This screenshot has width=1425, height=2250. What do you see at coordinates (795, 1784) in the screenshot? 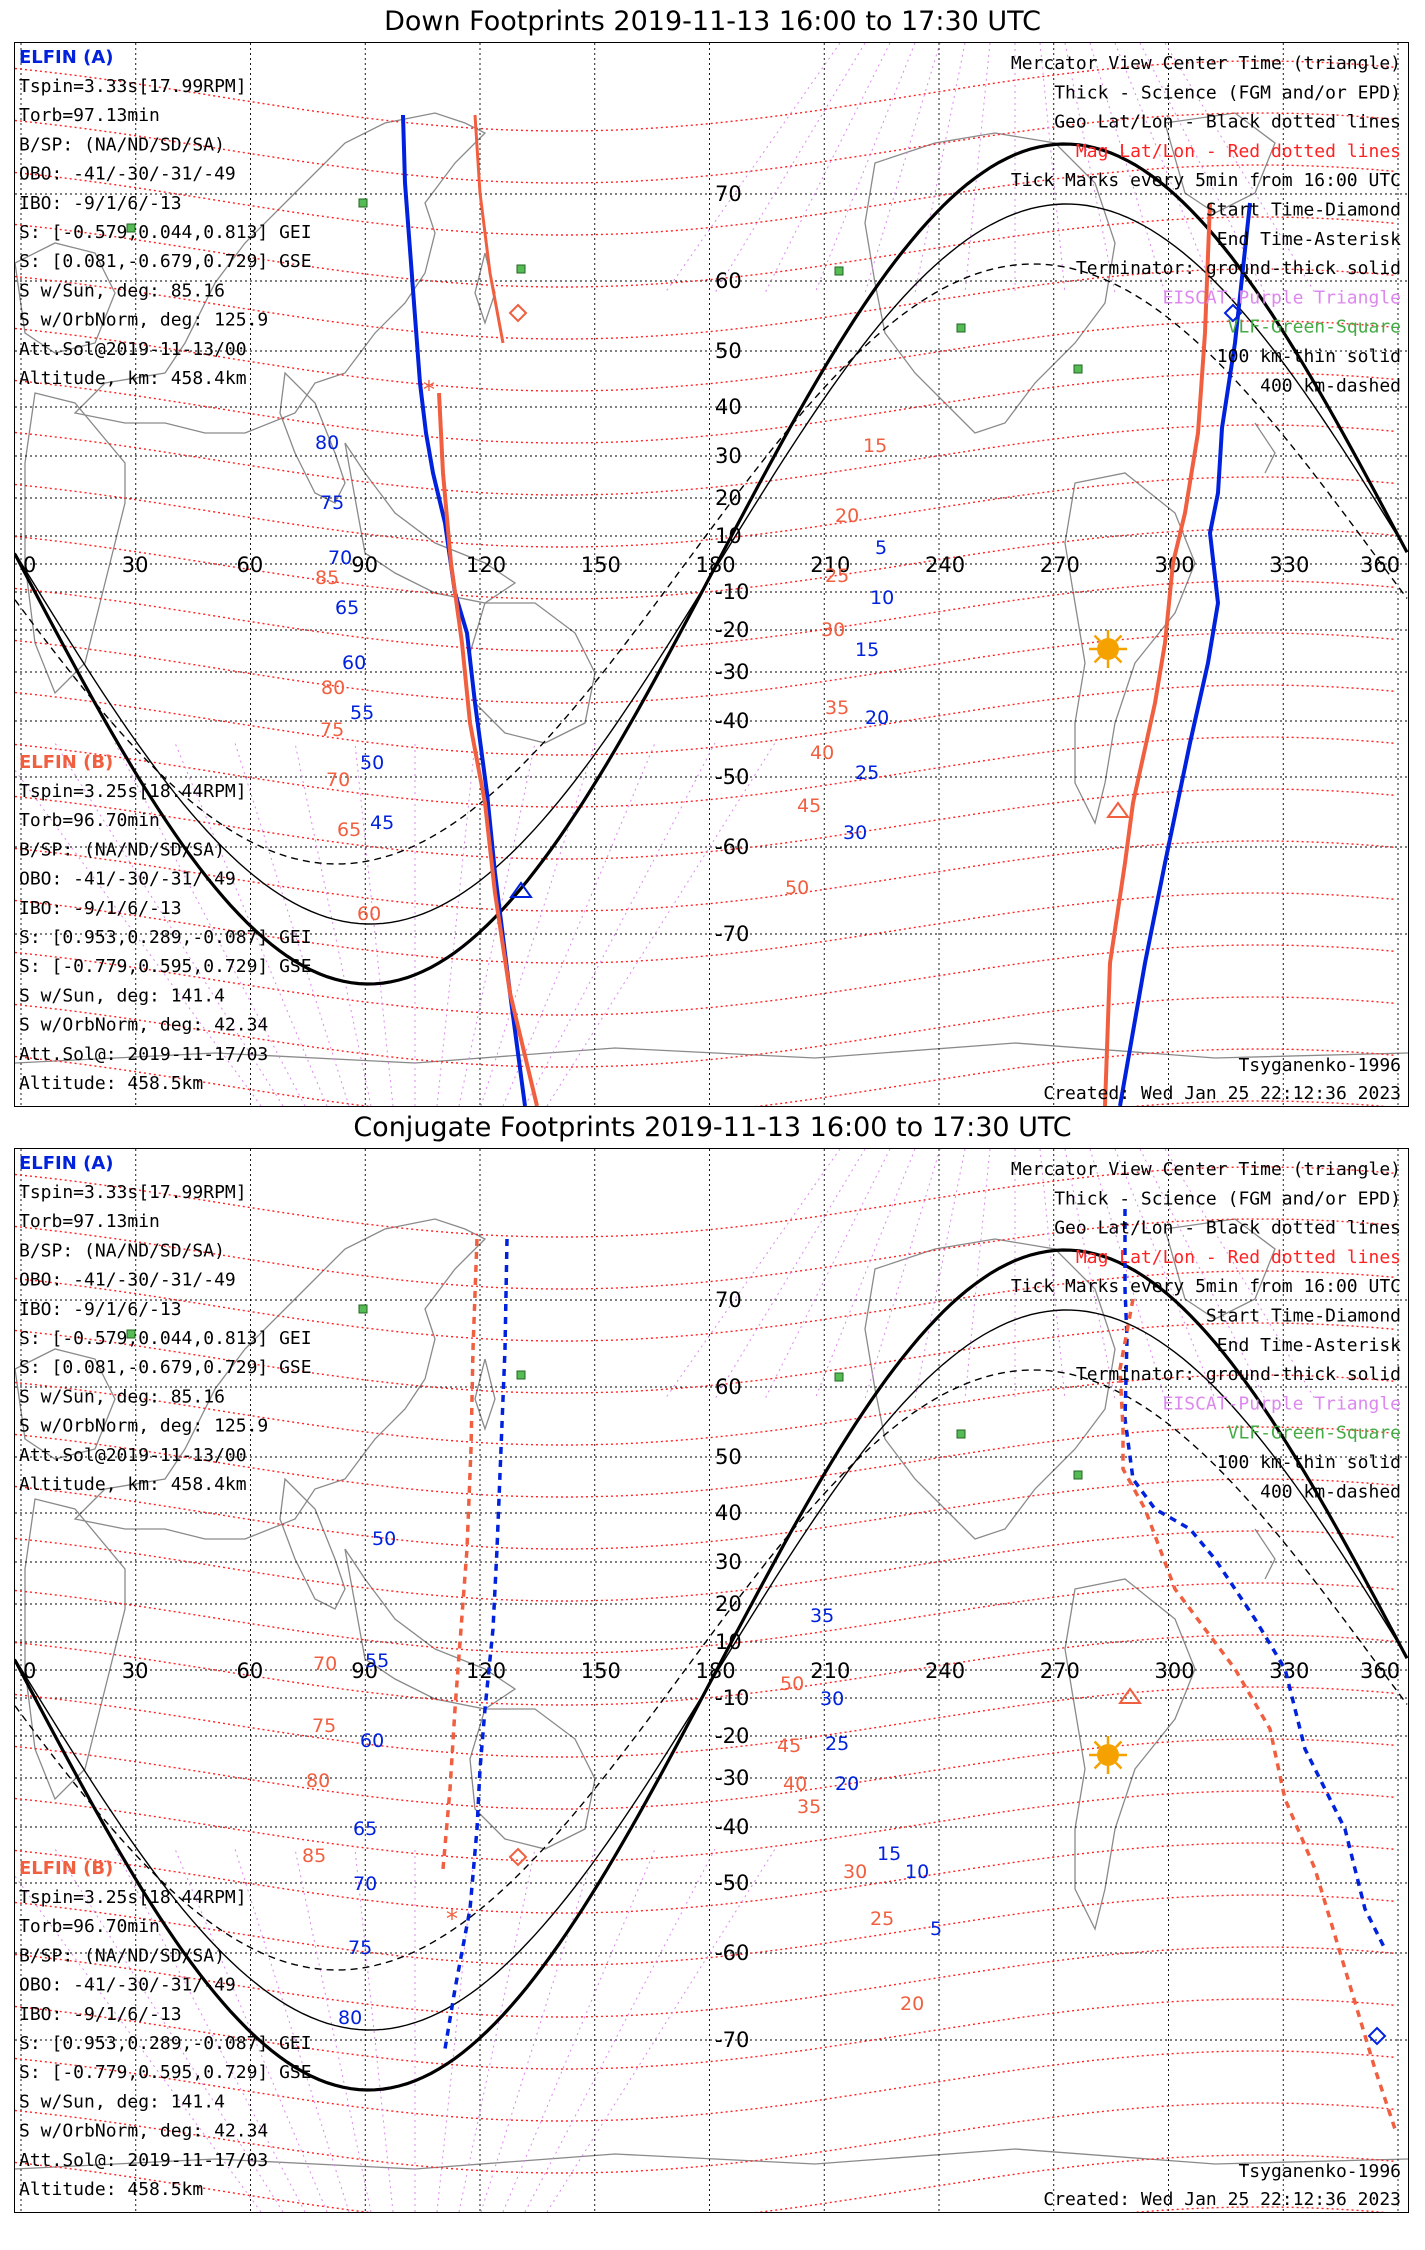
I see `tick-label: 40` at bounding box center [795, 1784].